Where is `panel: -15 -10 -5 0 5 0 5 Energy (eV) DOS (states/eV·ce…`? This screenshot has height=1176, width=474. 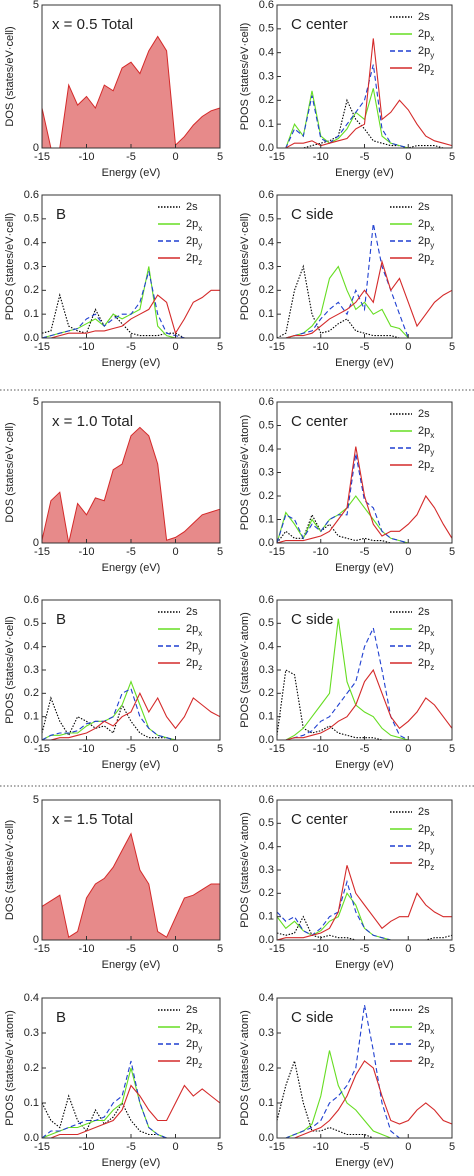 panel: -15 -10 -5 0 5 0 5 Energy (eV) DOS (states/eV·ce… is located at coordinates (113, 882).